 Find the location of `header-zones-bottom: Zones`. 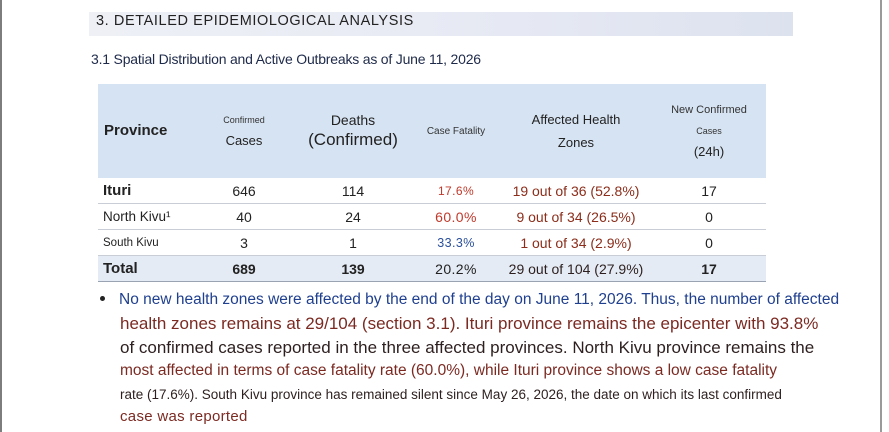

header-zones-bottom: Zones is located at coordinates (576, 142).